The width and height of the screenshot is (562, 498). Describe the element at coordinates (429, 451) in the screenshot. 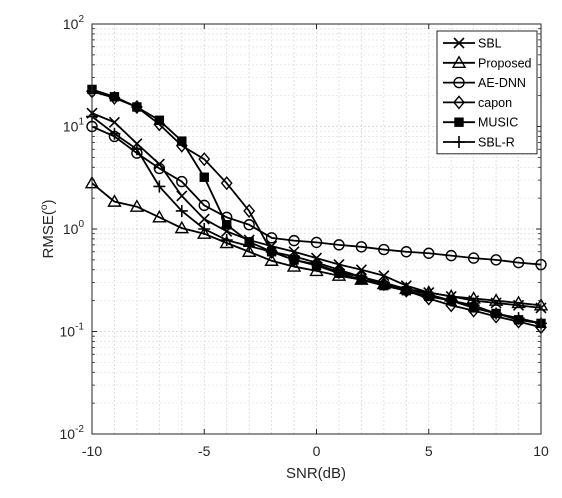

I see `x-tick-label: 5` at that location.